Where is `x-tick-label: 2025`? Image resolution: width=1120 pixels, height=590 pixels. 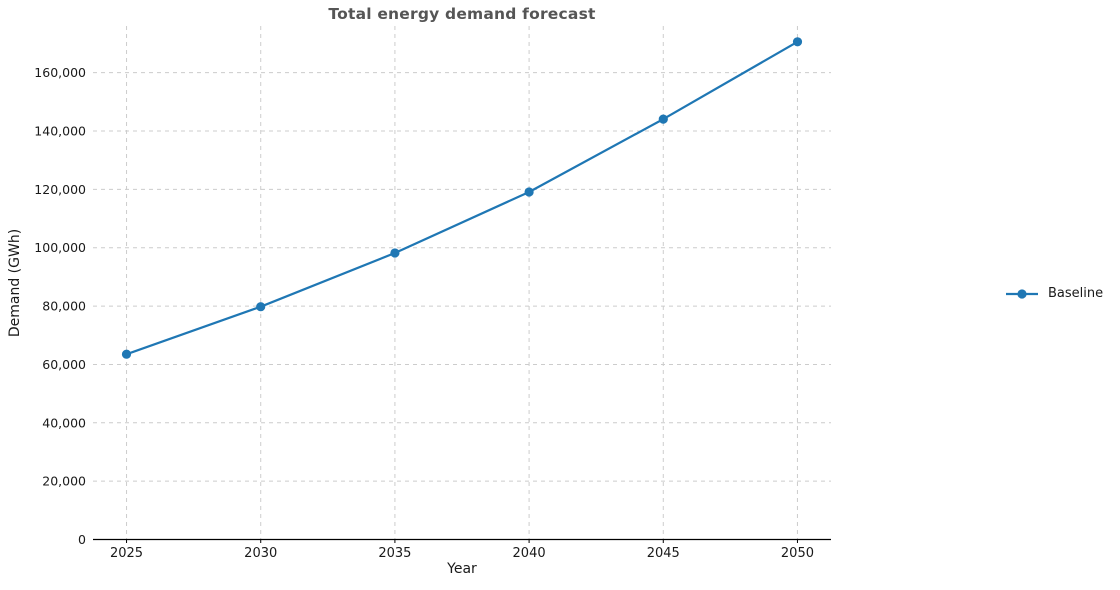
x-tick-label: 2025 is located at coordinates (126, 553).